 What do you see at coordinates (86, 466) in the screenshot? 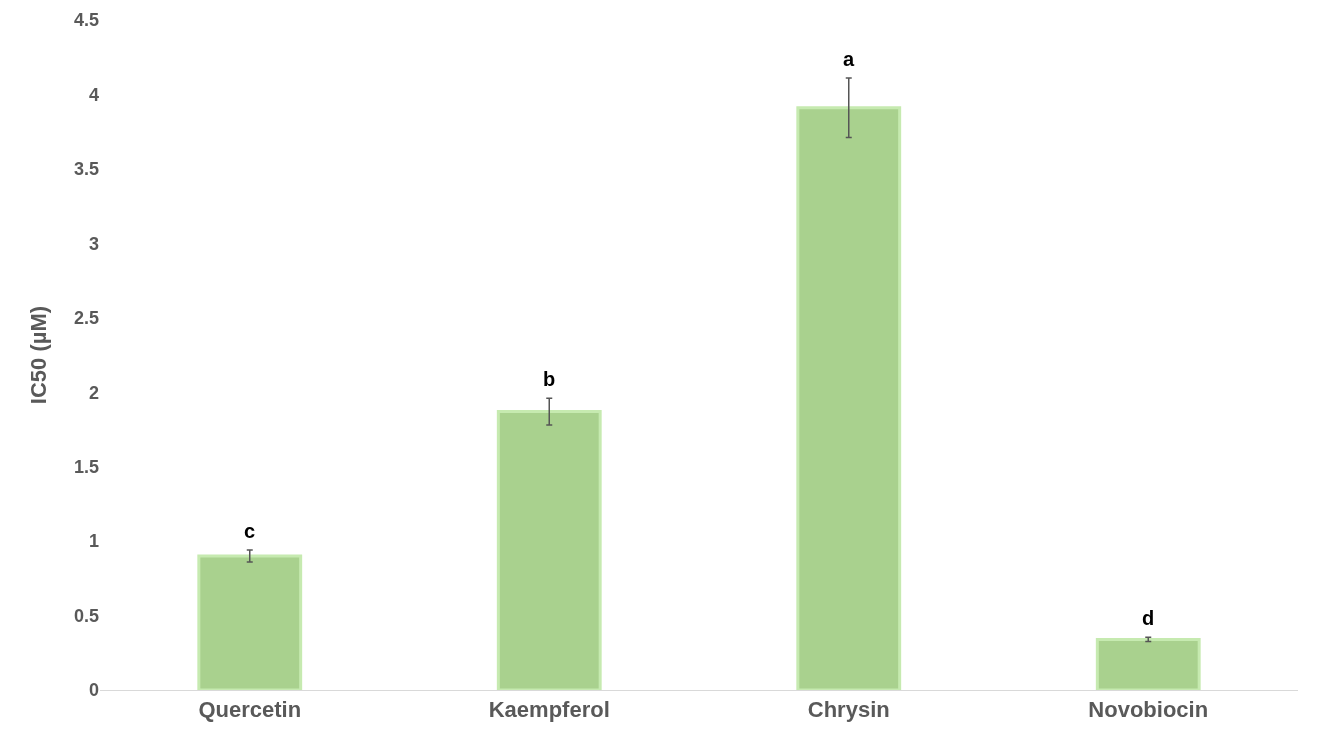
I see `y-tick-label: 1.5` at bounding box center [86, 466].